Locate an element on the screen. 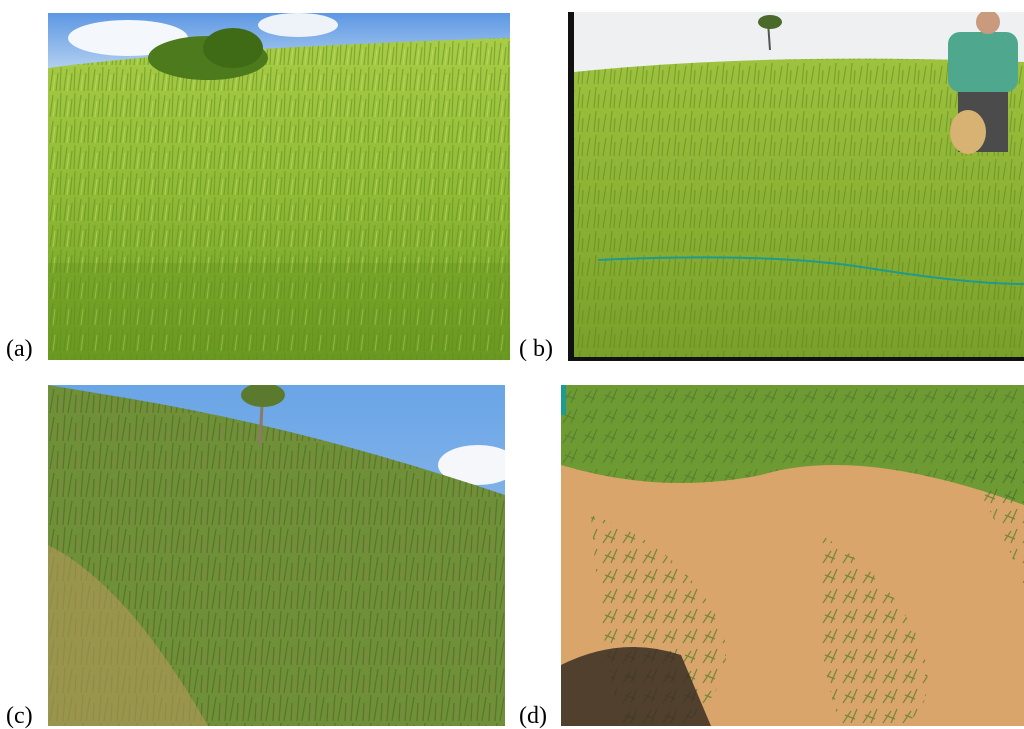 The image size is (1024, 729). panel-label-c: (c) is located at coordinates (19, 716).